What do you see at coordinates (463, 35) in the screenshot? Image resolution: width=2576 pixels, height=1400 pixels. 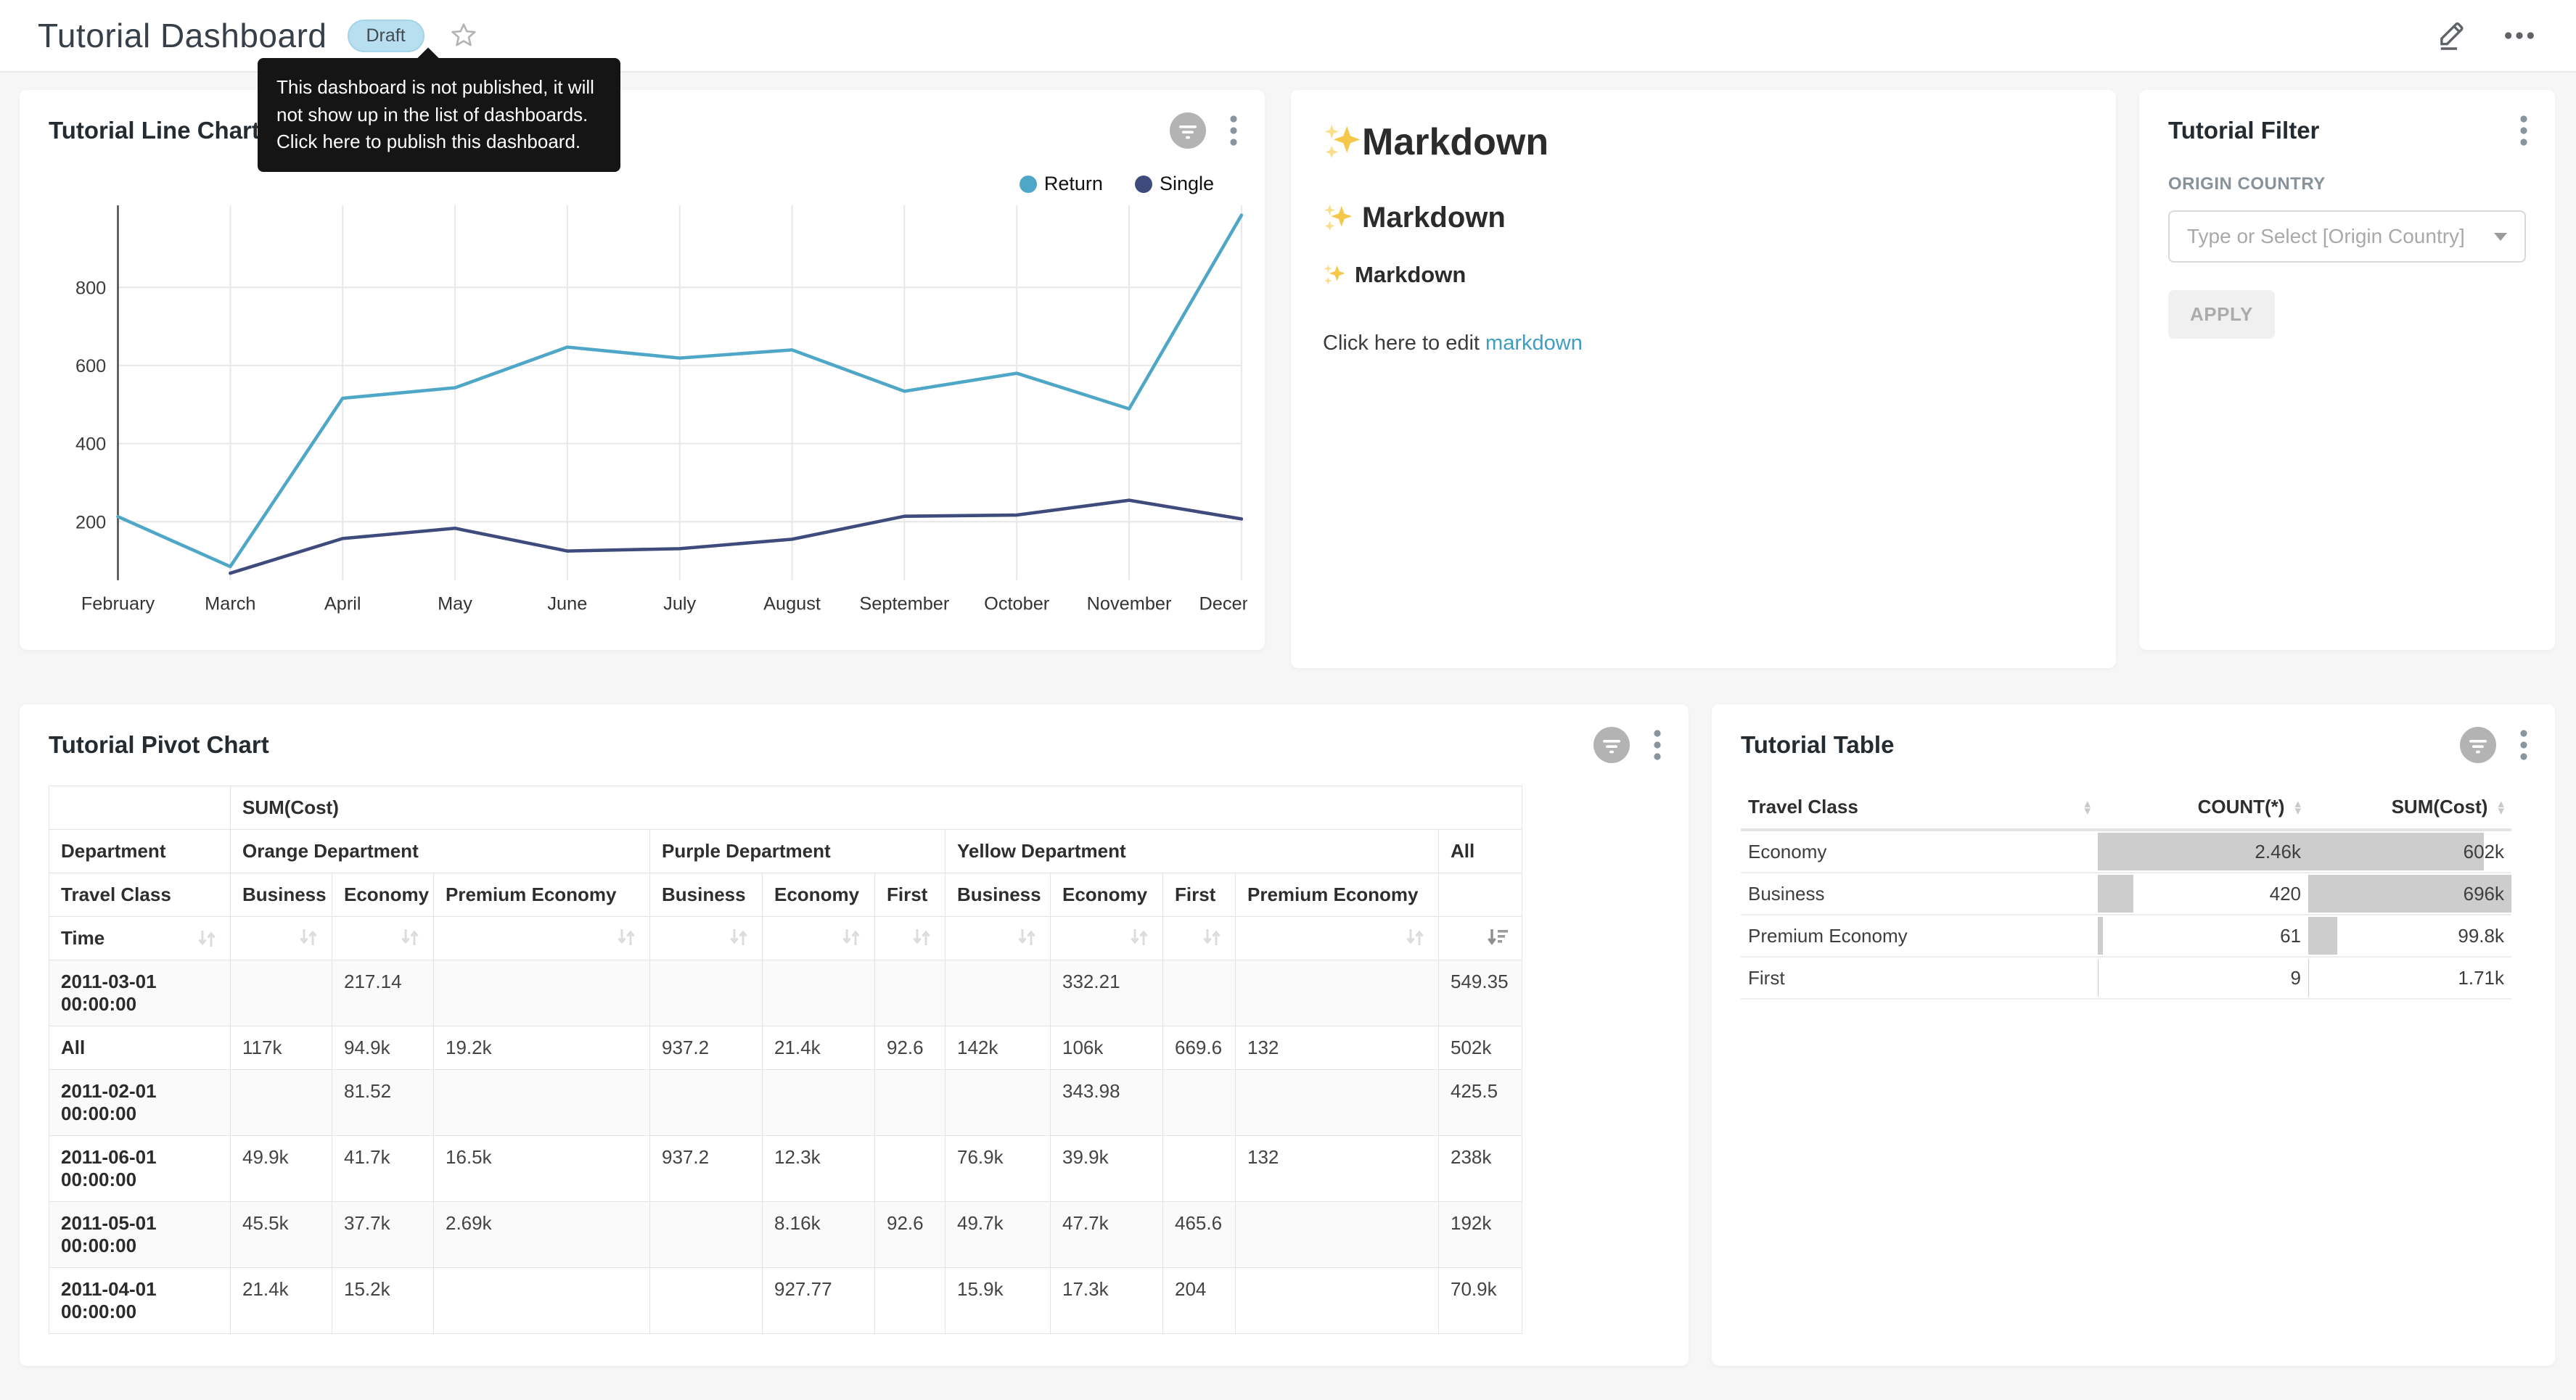 I see `favorite-star-icon` at bounding box center [463, 35].